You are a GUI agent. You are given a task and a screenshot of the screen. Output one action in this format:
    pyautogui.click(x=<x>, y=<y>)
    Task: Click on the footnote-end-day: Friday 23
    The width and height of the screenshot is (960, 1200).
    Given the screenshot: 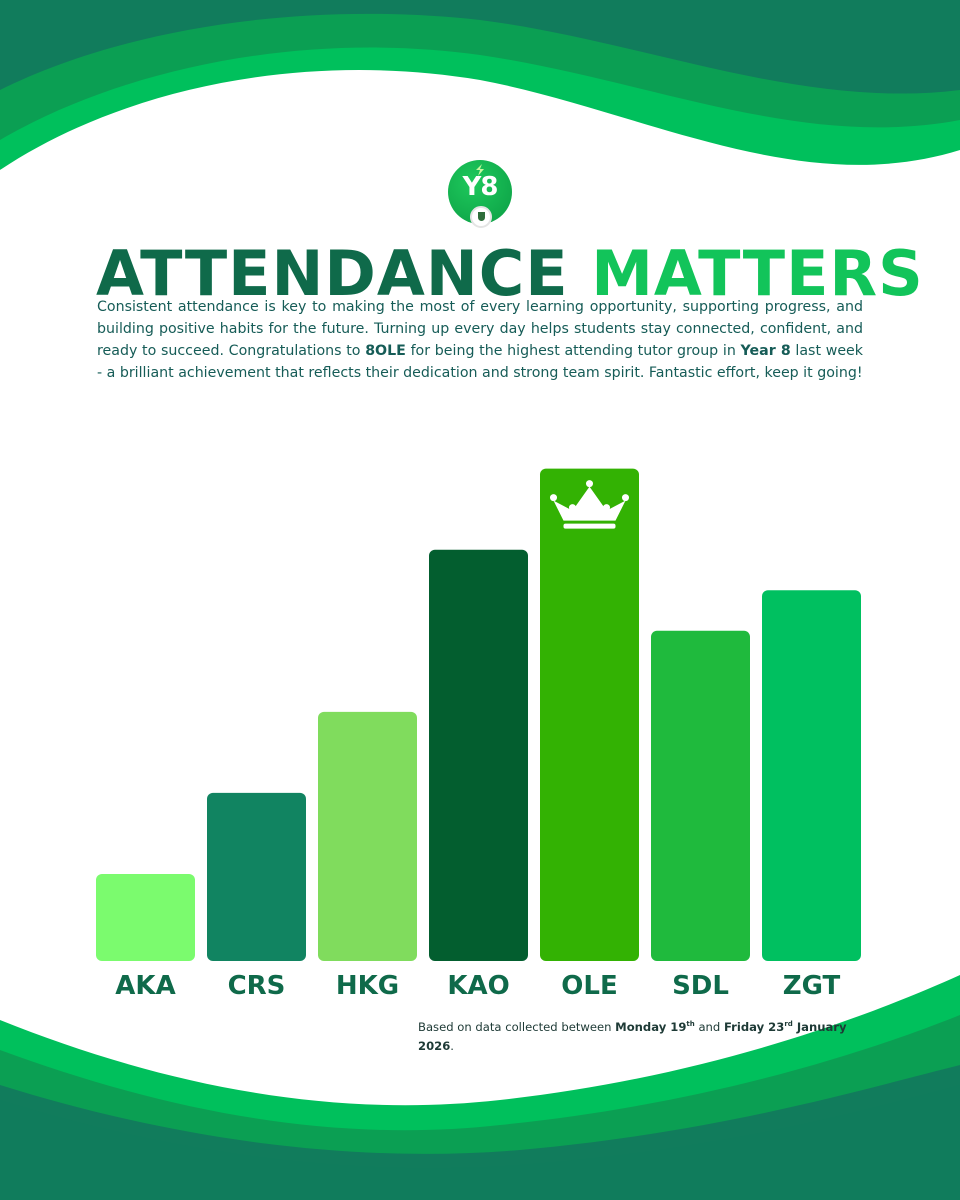 What is the action you would take?
    pyautogui.click(x=754, y=1027)
    